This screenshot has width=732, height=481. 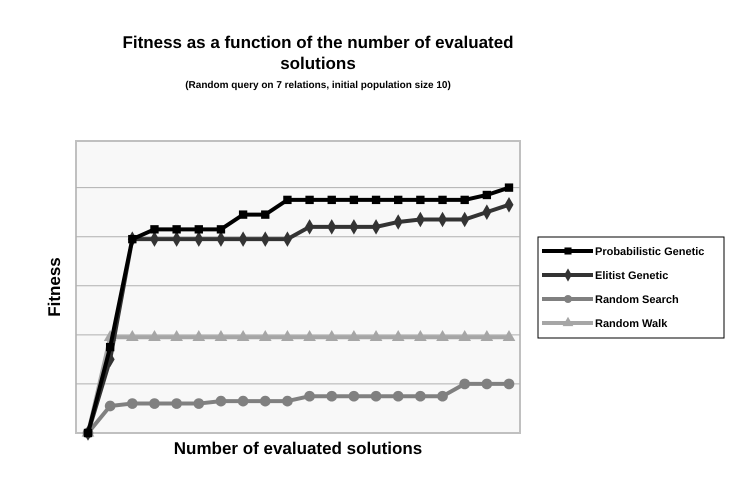 What do you see at coordinates (298, 448) in the screenshot?
I see `x-axis-title: Number of evaluated solutions` at bounding box center [298, 448].